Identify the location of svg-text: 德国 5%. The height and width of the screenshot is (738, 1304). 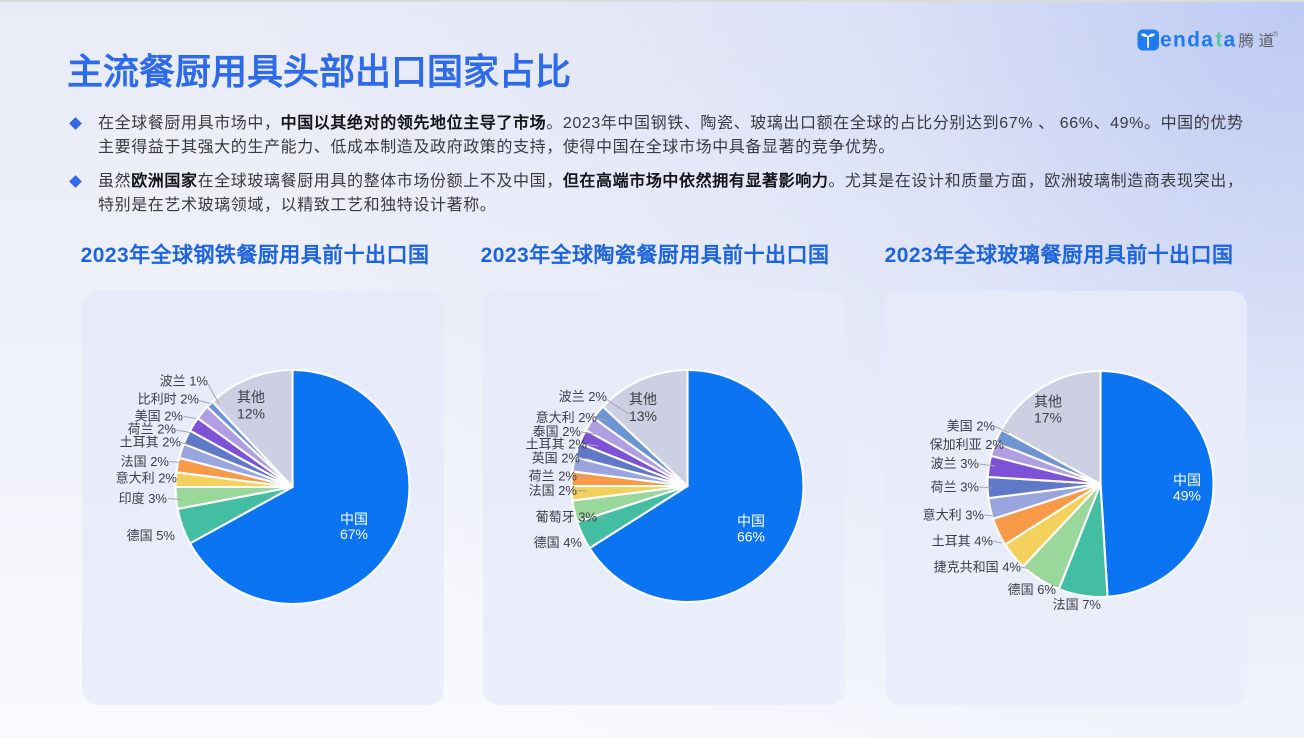
(151, 535).